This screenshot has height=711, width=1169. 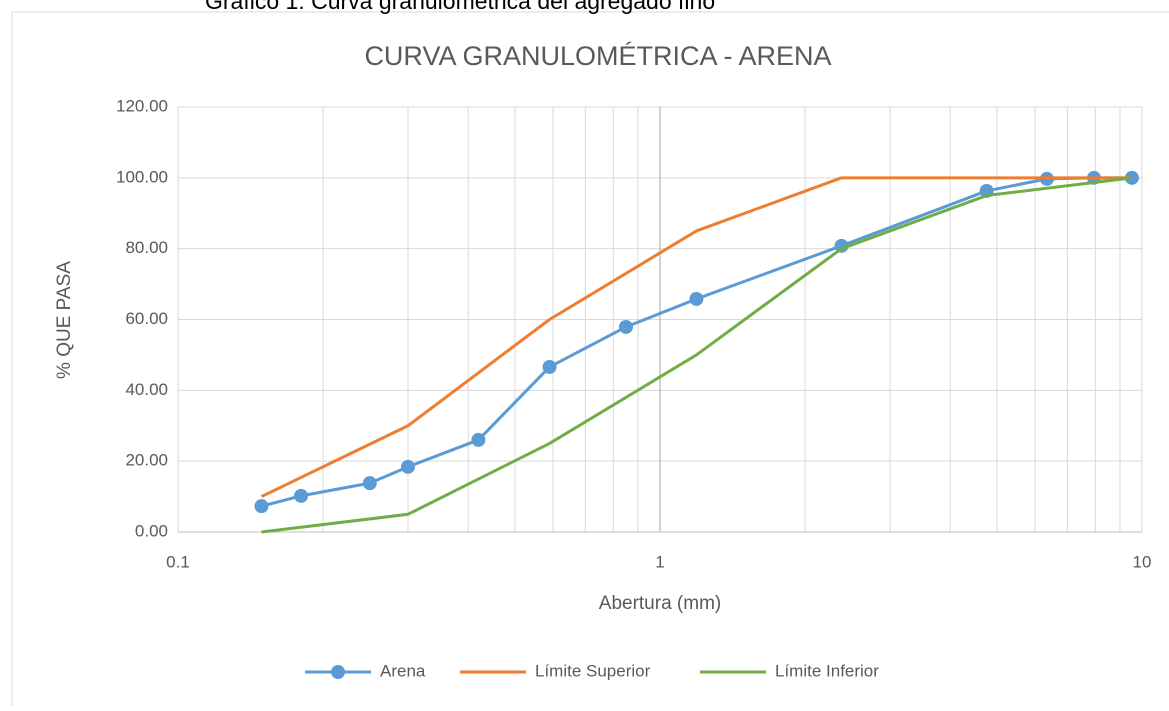 I want to click on y-tick-label: 120.00, so click(x=142, y=105).